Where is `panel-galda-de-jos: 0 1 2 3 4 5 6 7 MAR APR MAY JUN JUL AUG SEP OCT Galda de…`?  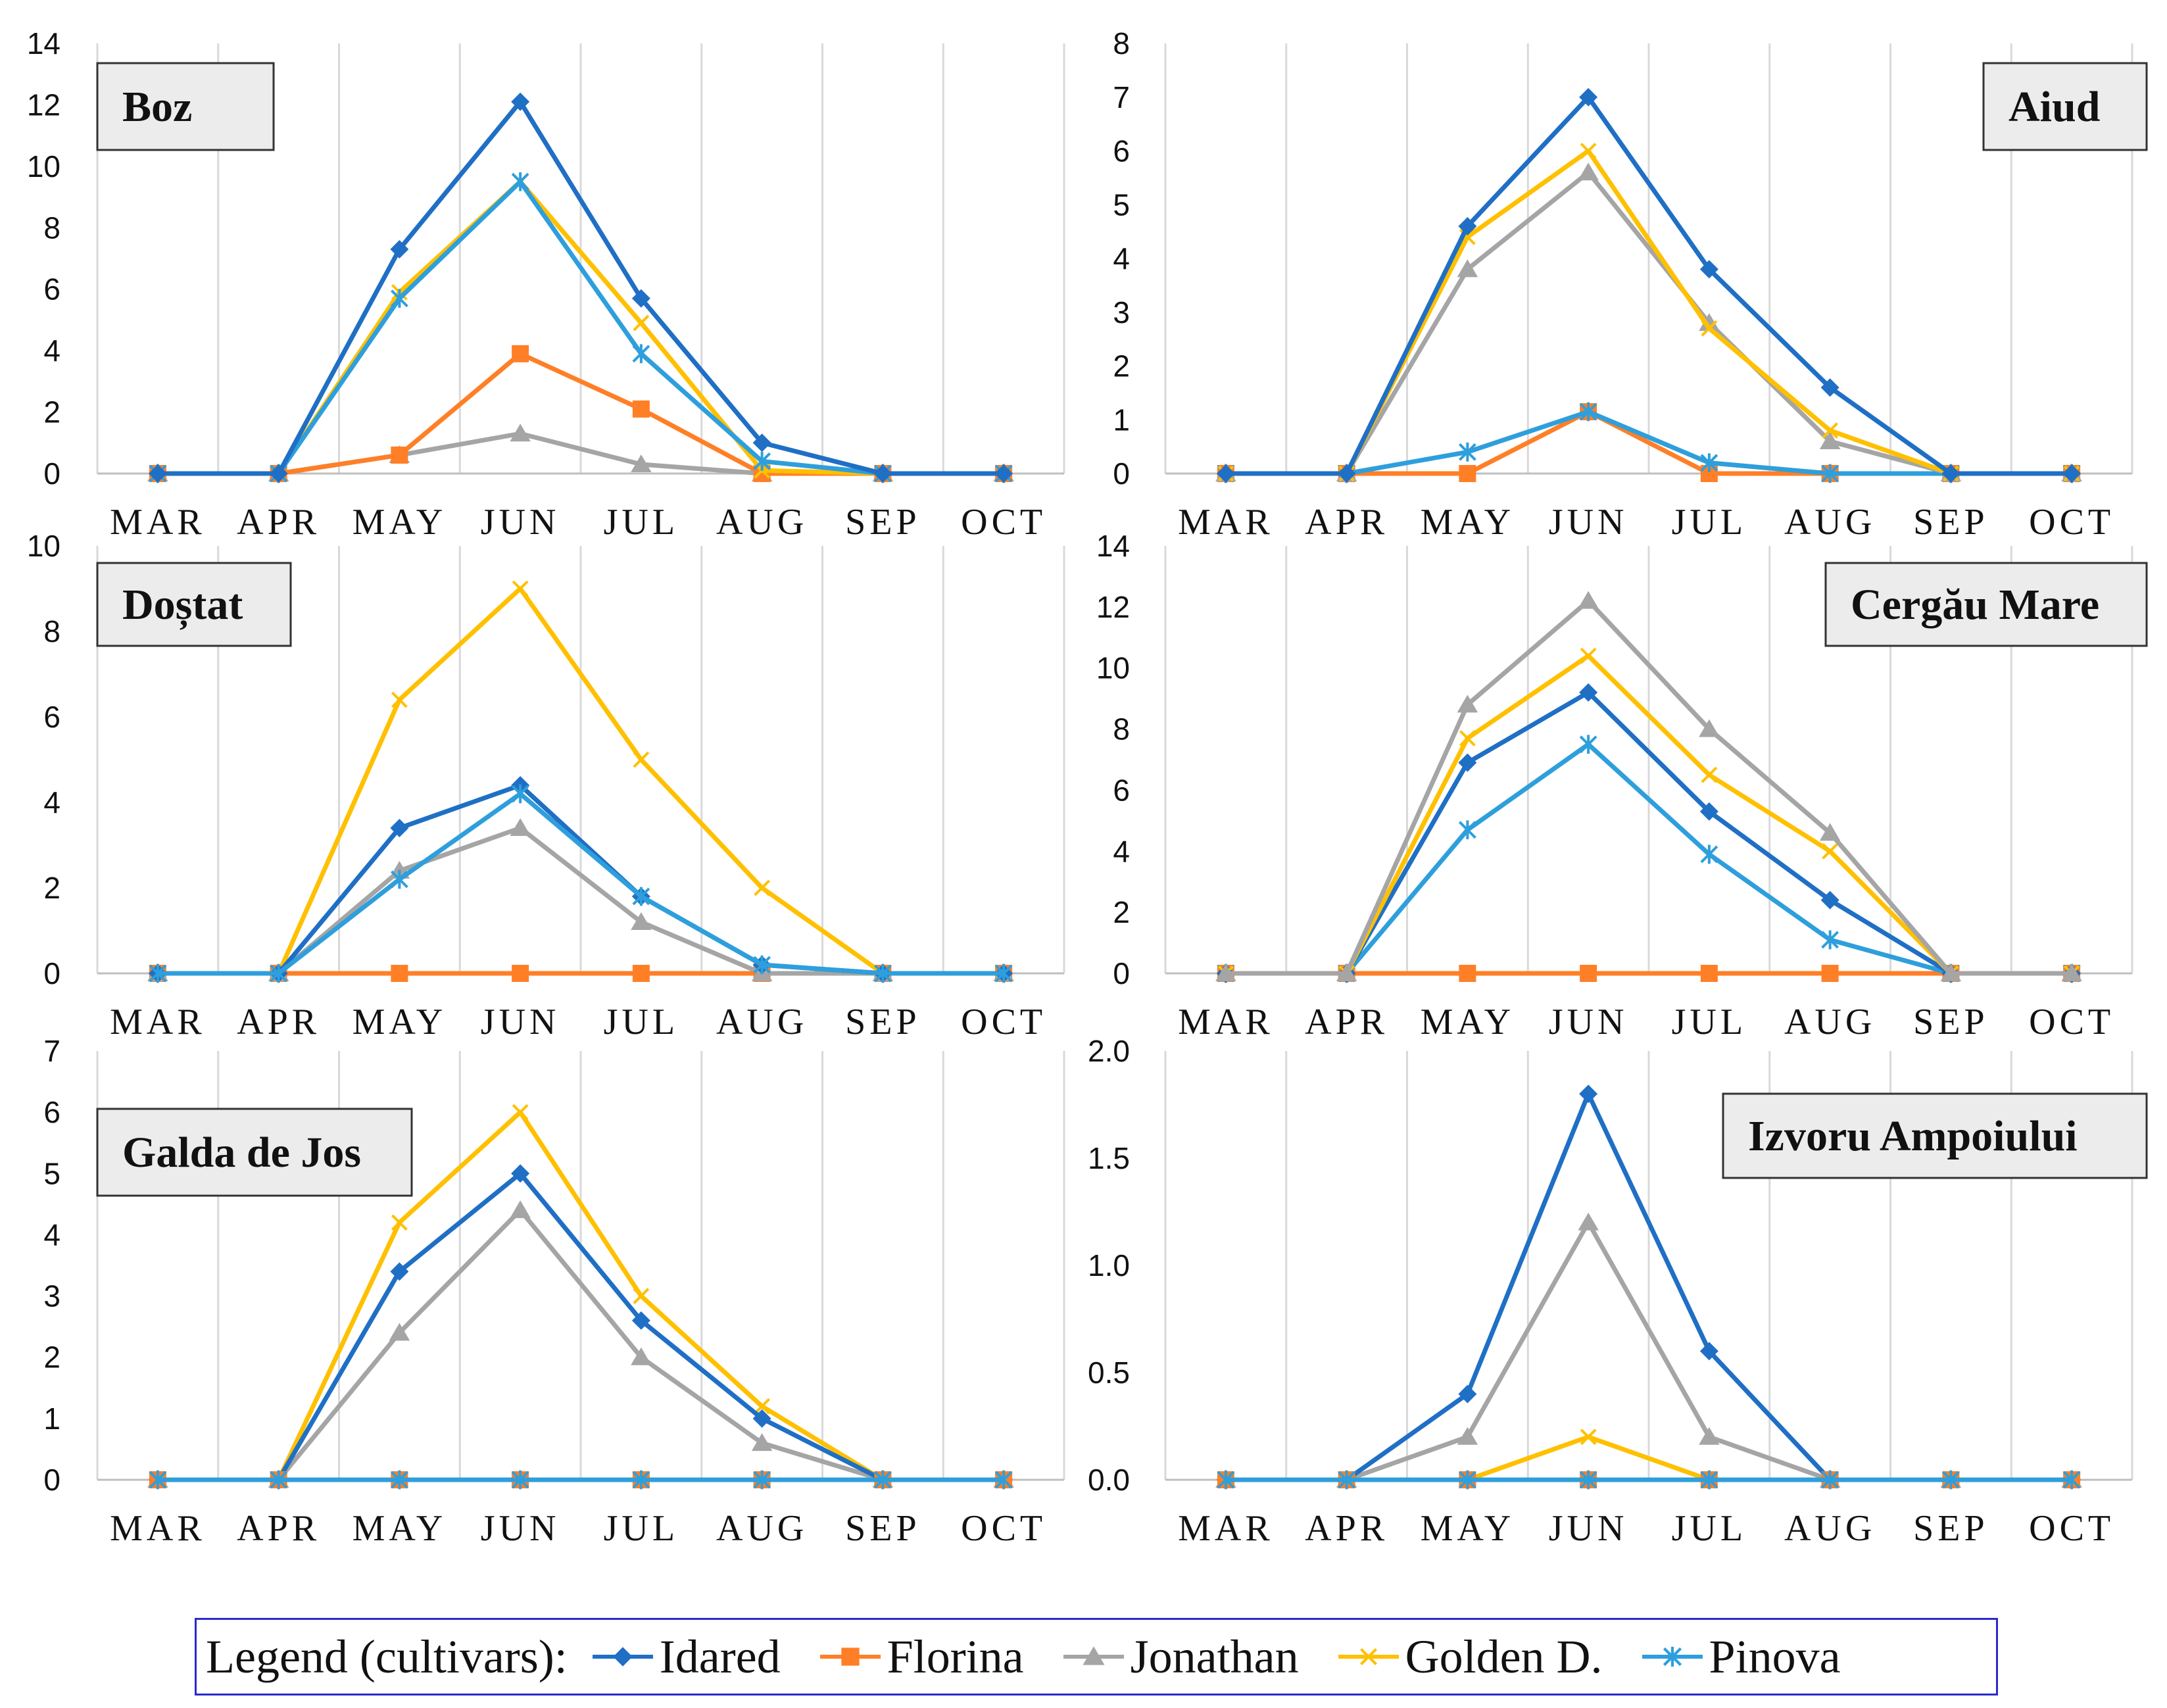
panel-galda-de-jos: 0 1 2 3 4 5 6 7 MAR APR MAY JUN JUL AUG SEP OCT Galda de… is located at coordinates (554, 1291).